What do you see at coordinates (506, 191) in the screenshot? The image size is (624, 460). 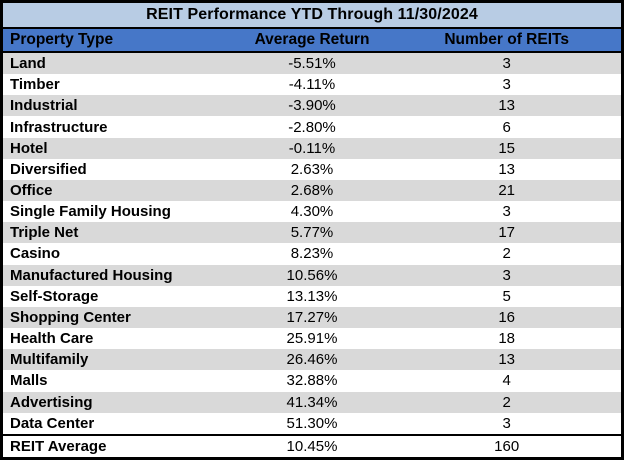 I see `num-reits-cell: 21` at bounding box center [506, 191].